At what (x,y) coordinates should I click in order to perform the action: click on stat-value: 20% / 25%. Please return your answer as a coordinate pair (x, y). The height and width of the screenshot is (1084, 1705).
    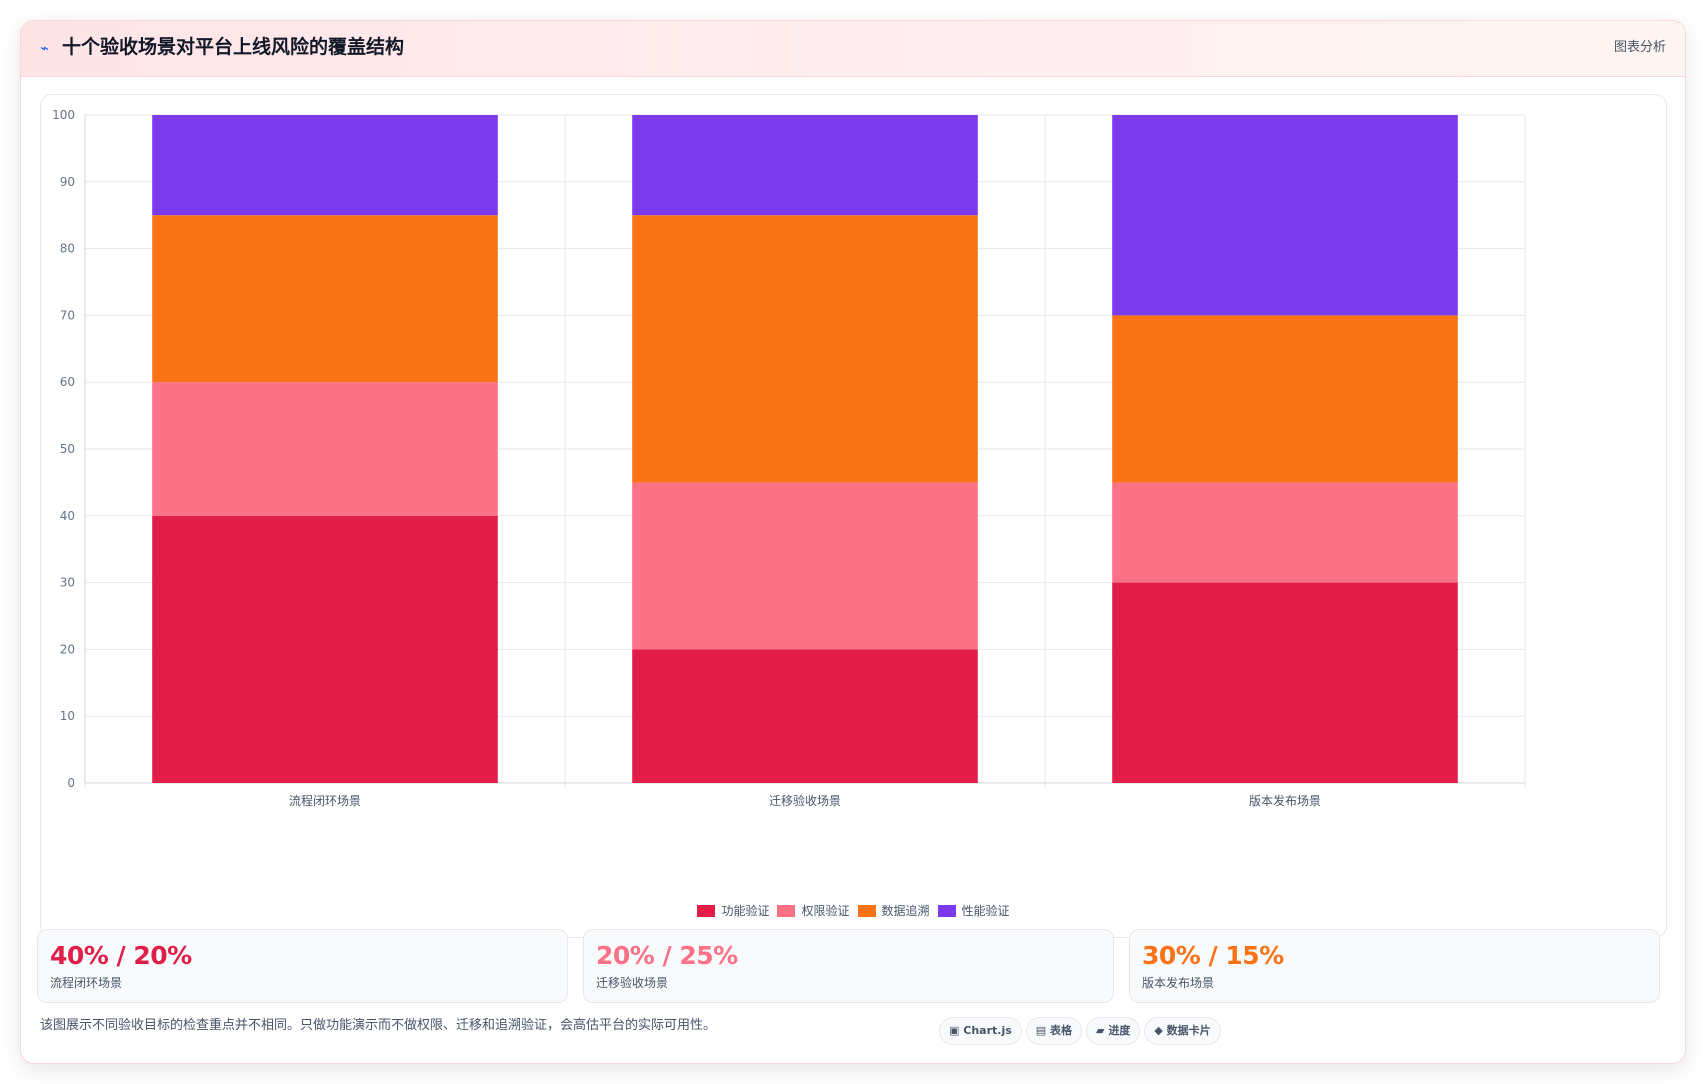
    Looking at the image, I should click on (667, 955).